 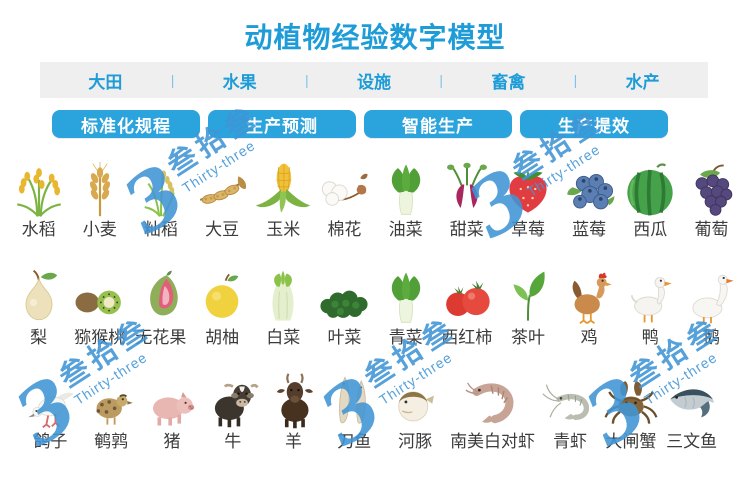 What do you see at coordinates (692, 395) in the screenshot?
I see `salmon-icon` at bounding box center [692, 395].